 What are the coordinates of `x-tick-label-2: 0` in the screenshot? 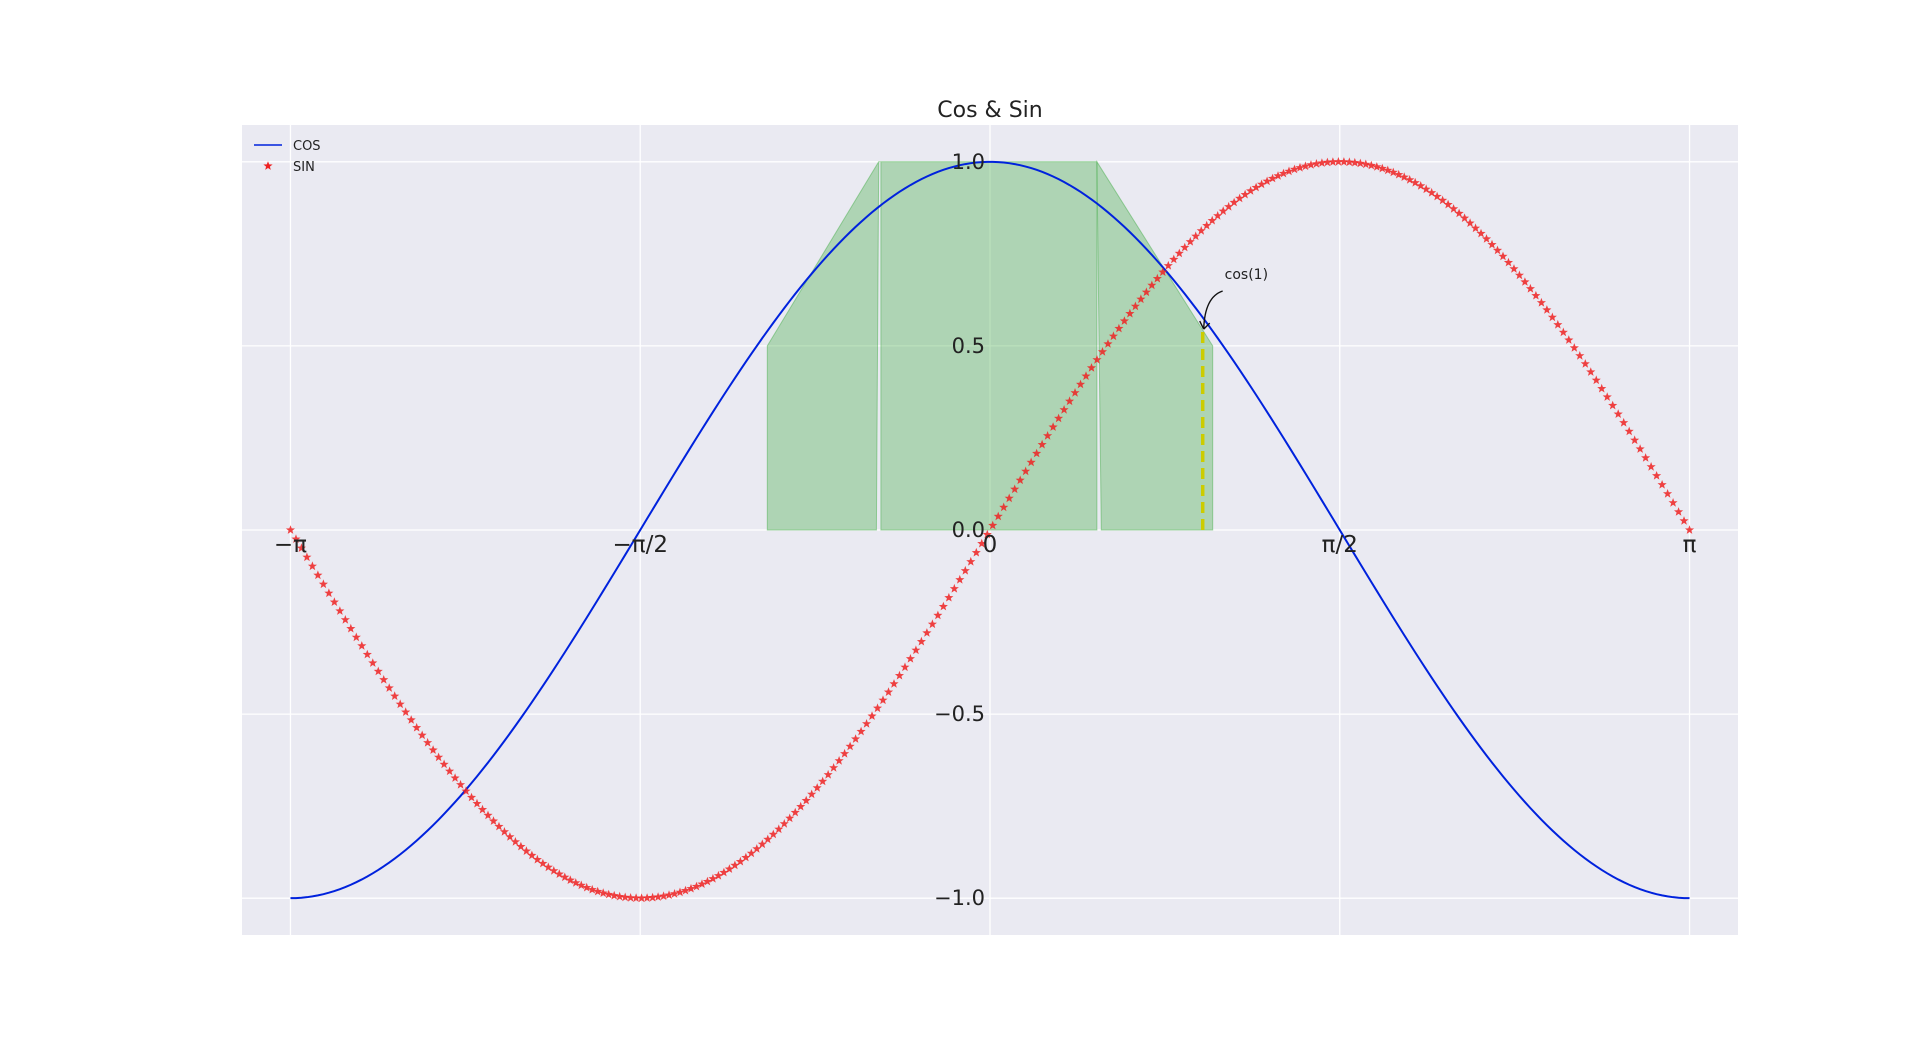 It's located at (990, 545).